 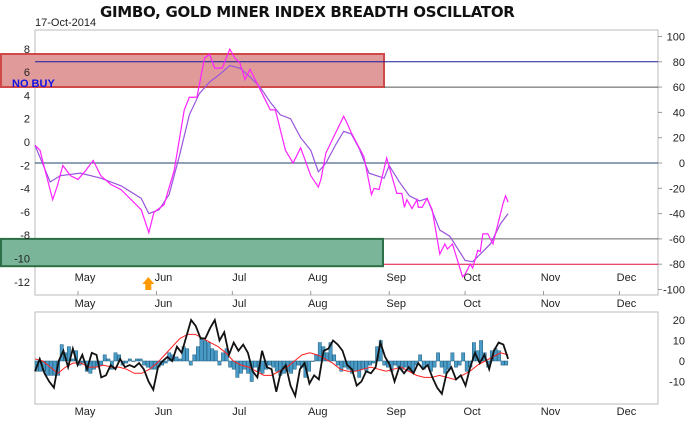 What do you see at coordinates (682, 362) in the screenshot?
I see `sub-right-axis-tick: 0` at bounding box center [682, 362].